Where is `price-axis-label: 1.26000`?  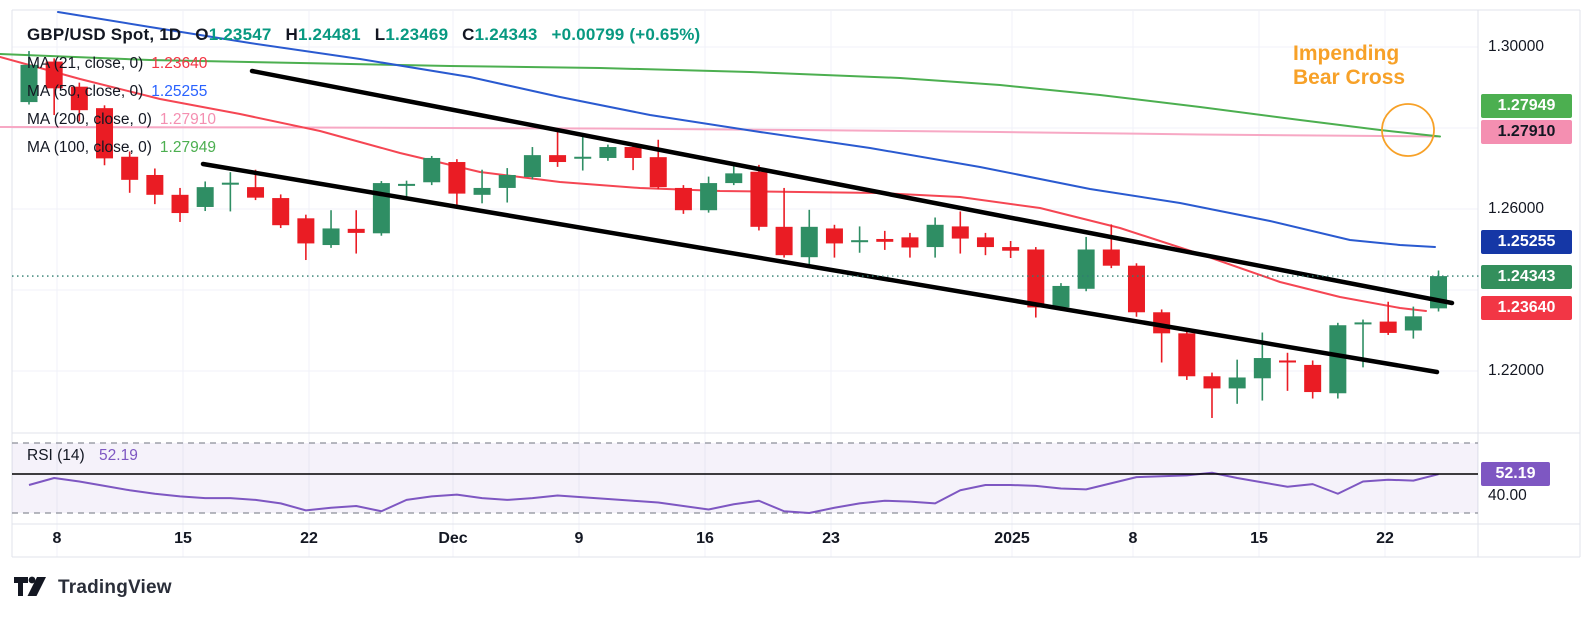 price-axis-label: 1.26000 is located at coordinates (1516, 208).